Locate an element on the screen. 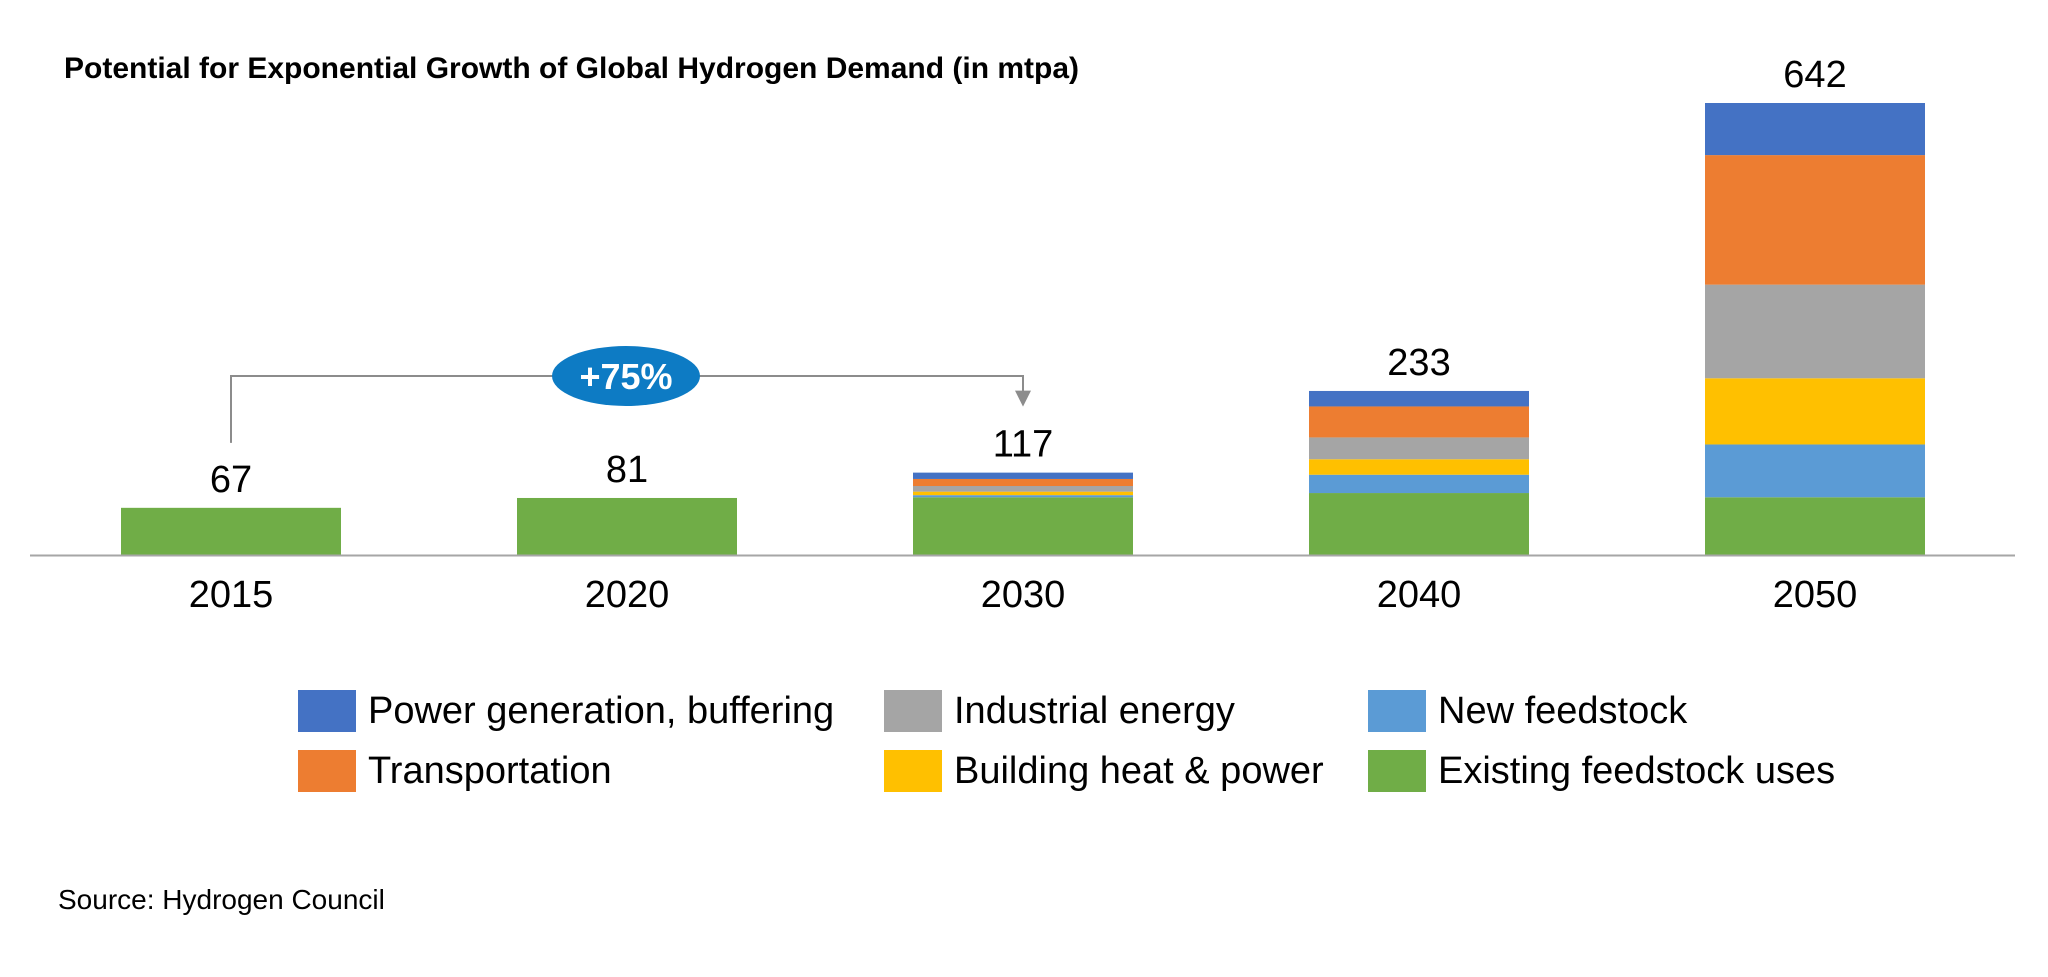 This screenshot has height=977, width=2048. bar-segment-2050-power-generation-buffering is located at coordinates (1815, 129).